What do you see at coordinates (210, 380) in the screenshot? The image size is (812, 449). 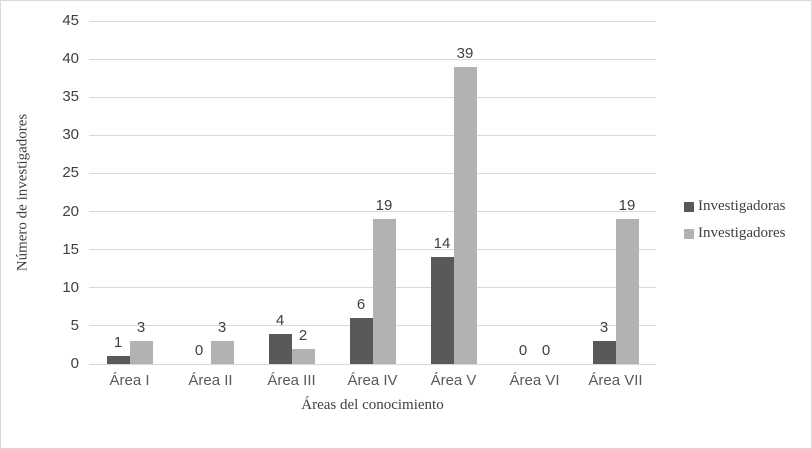 I see `category-label-2: Área II` at bounding box center [210, 380].